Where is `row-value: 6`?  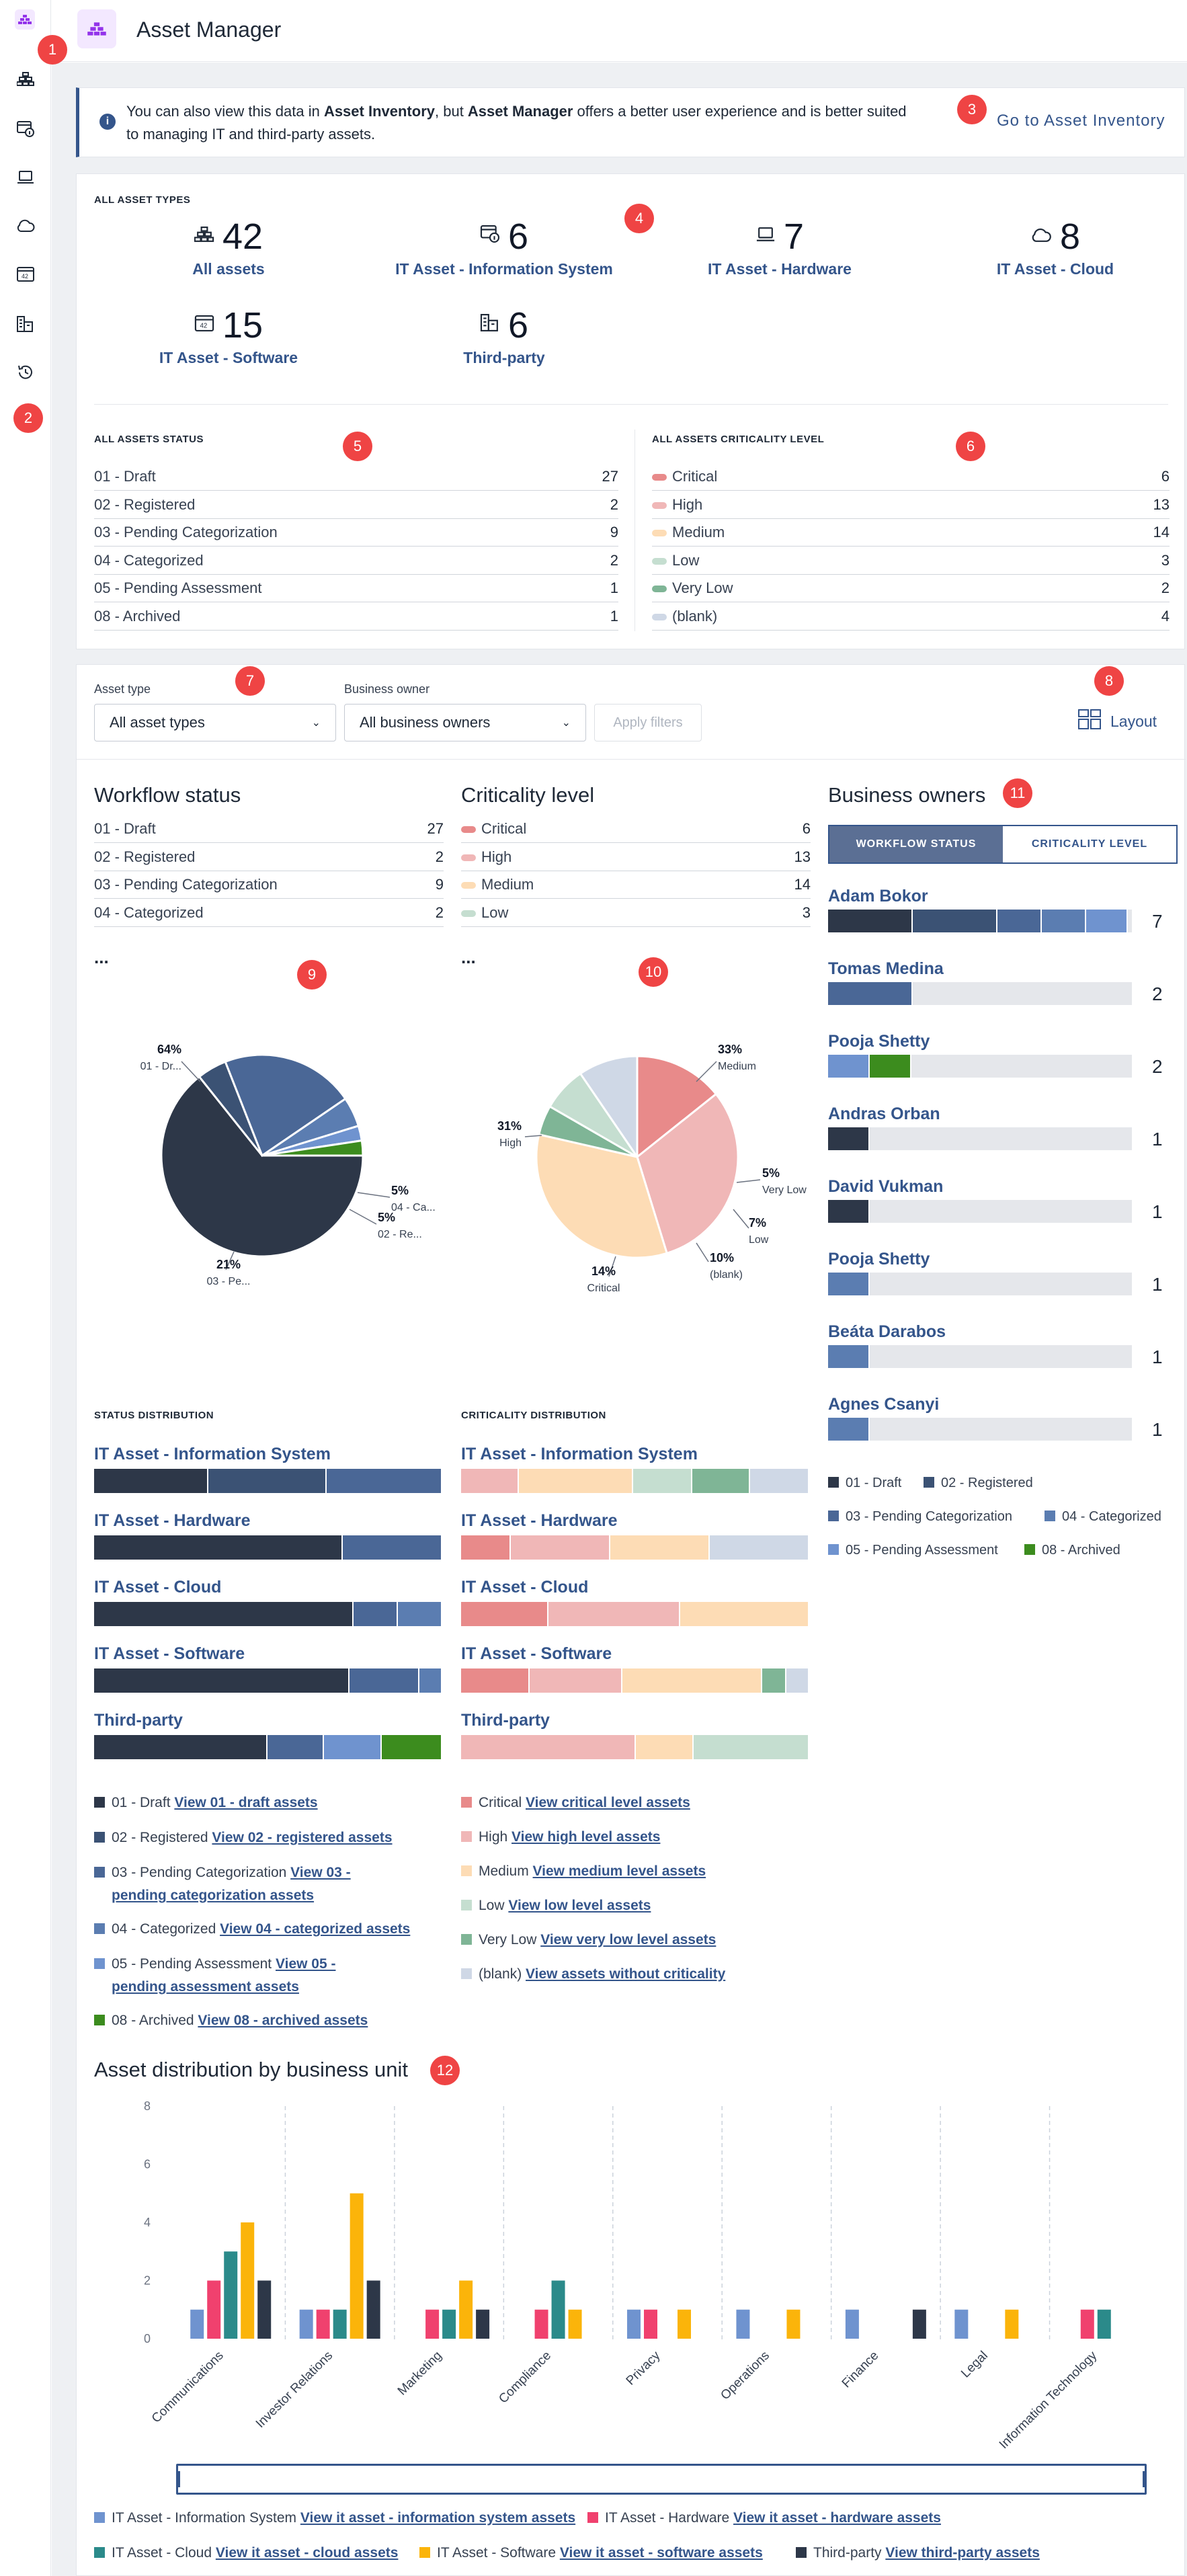
row-value: 6 is located at coordinates (806, 828).